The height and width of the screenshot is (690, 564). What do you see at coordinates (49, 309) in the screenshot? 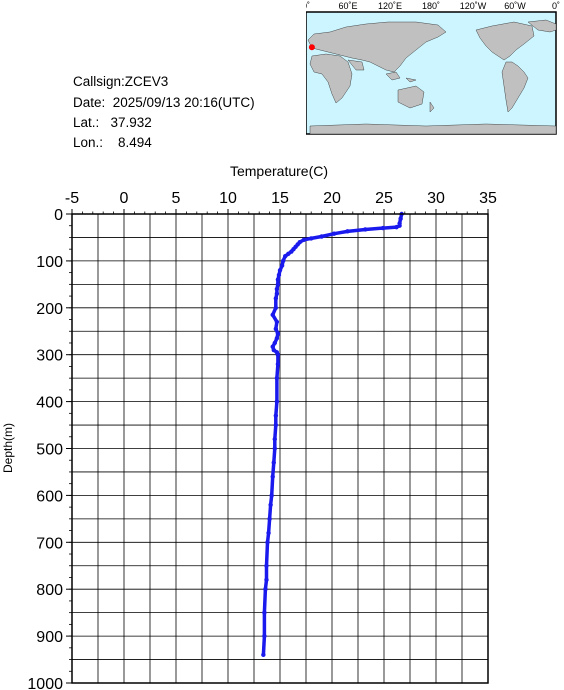
I see `y-tick-label: 200` at bounding box center [49, 309].